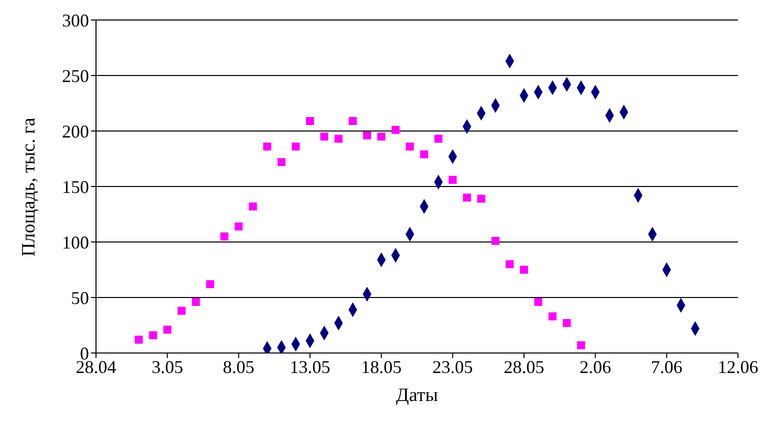 Image resolution: width=766 pixels, height=421 pixels. I want to click on y-tick-label: 200, so click(75, 131).